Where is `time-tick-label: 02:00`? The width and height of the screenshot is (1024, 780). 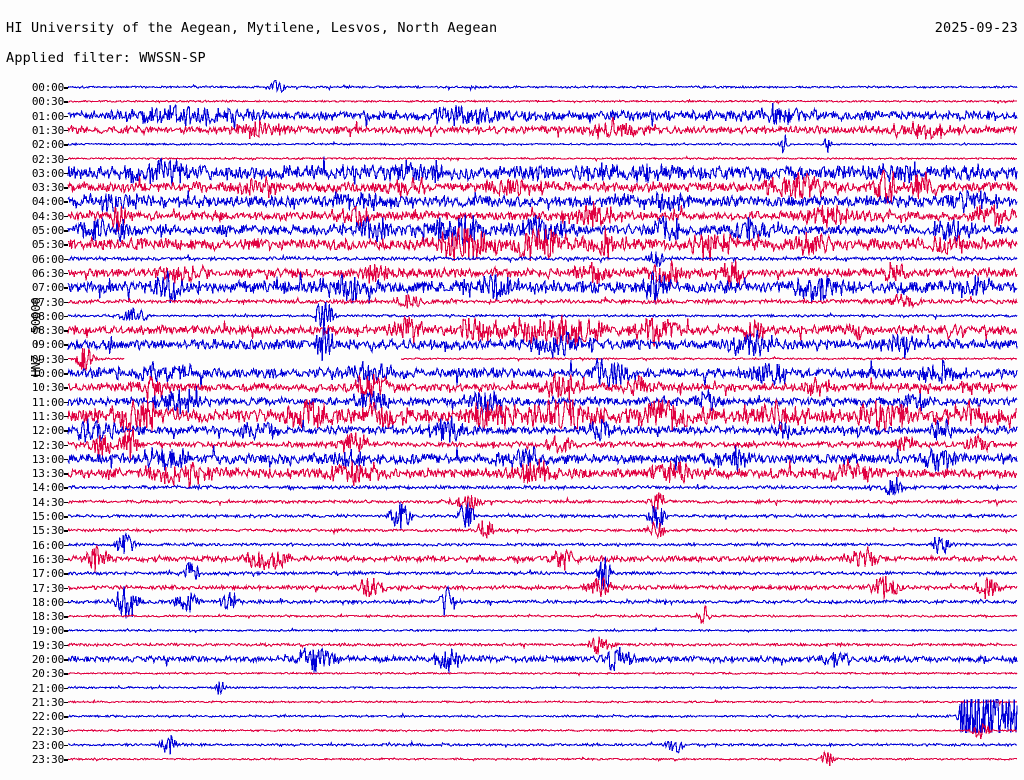 time-tick-label: 02:00 is located at coordinates (47, 145).